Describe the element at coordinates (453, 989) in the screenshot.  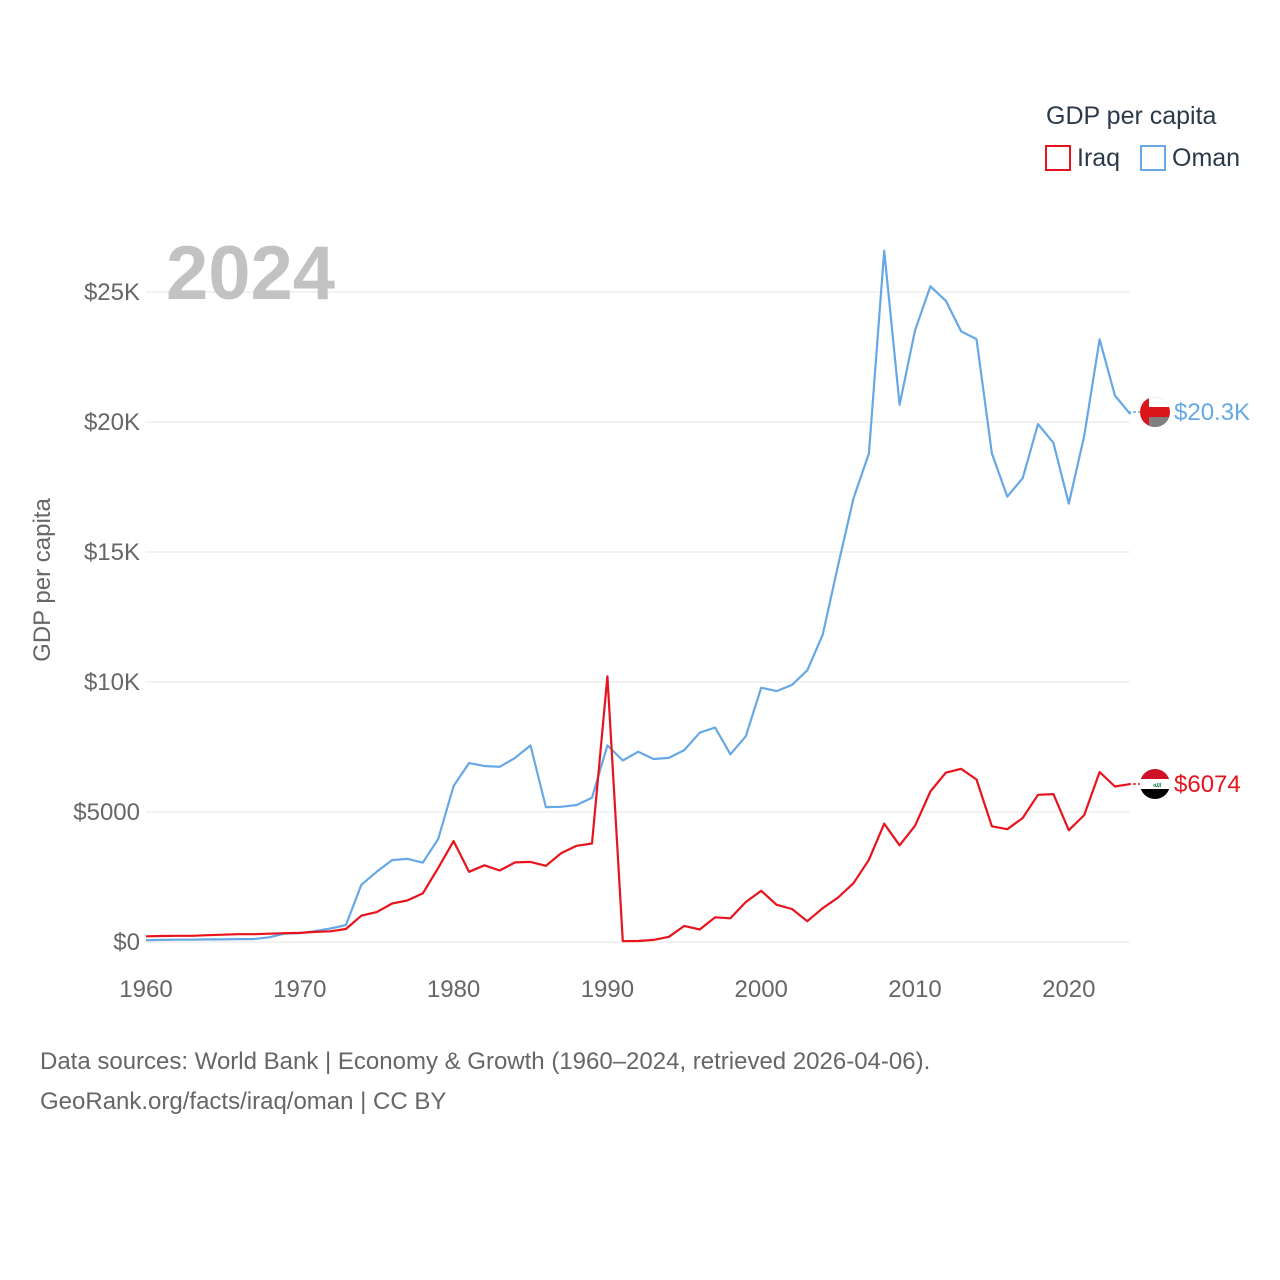
I see `x-tick-label: 1980` at that location.